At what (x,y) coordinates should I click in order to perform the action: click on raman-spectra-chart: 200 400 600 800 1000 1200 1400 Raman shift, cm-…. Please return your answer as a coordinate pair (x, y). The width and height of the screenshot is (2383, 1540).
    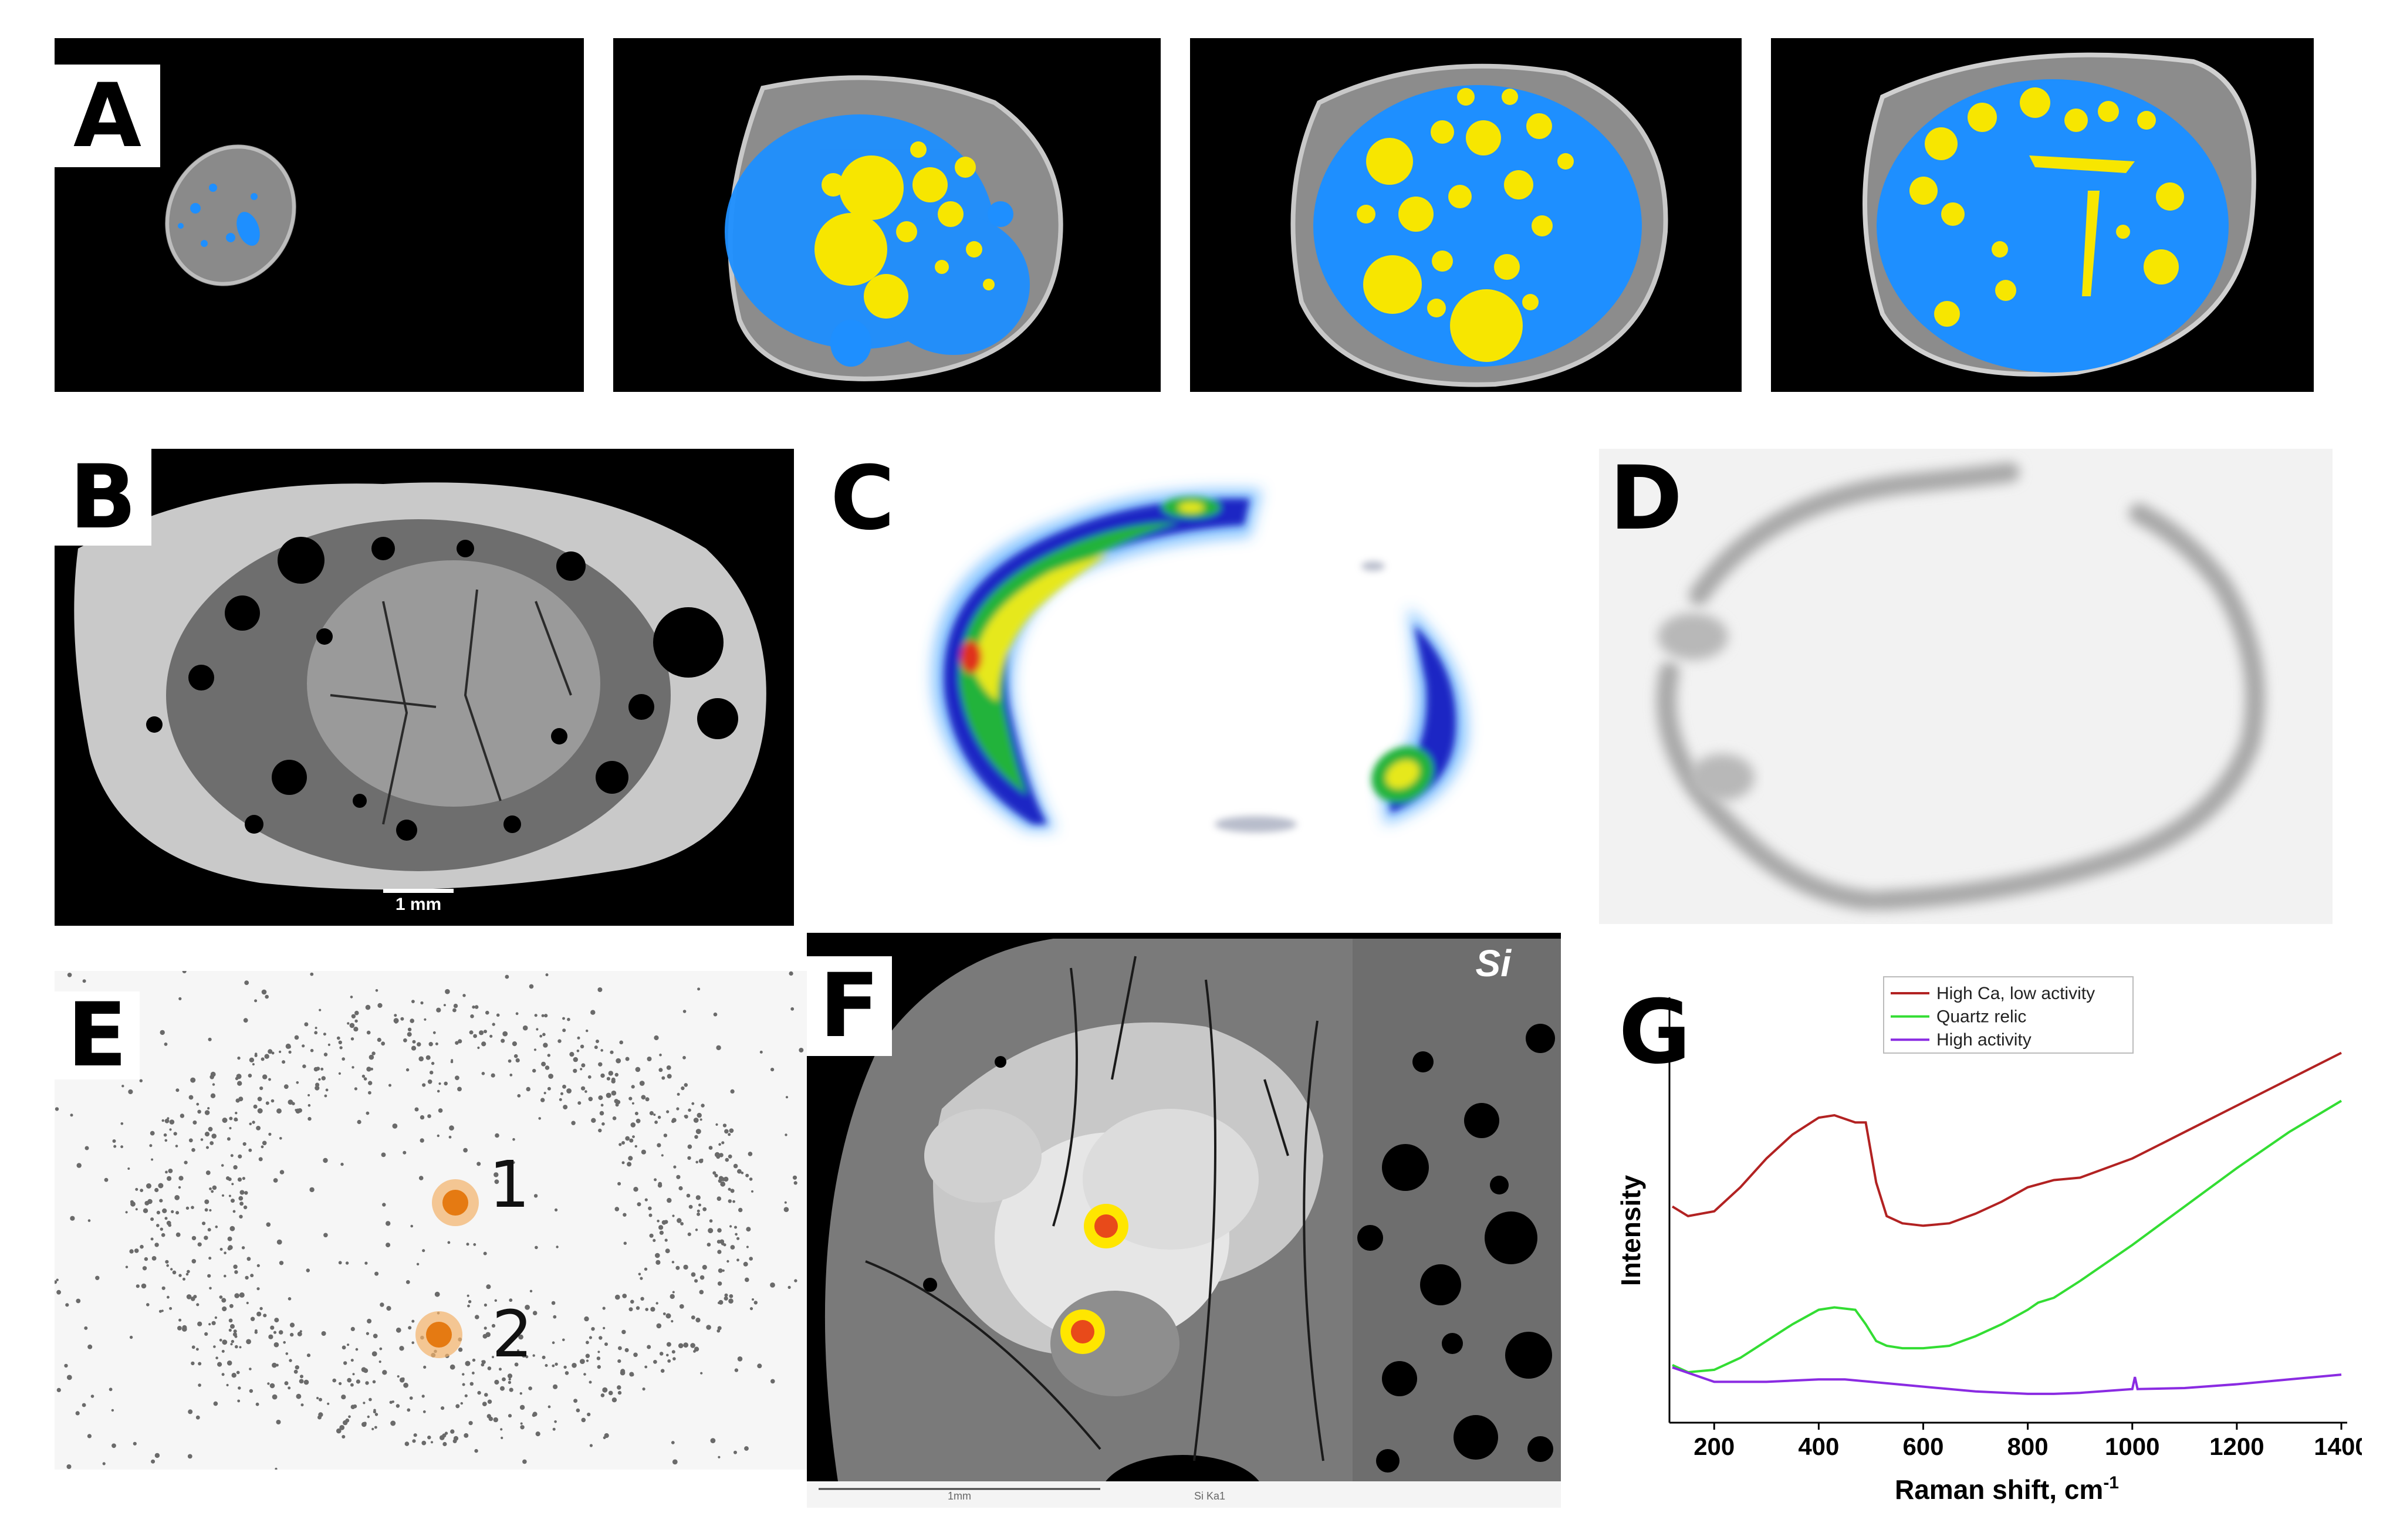
    Looking at the image, I should click on (1992, 1240).